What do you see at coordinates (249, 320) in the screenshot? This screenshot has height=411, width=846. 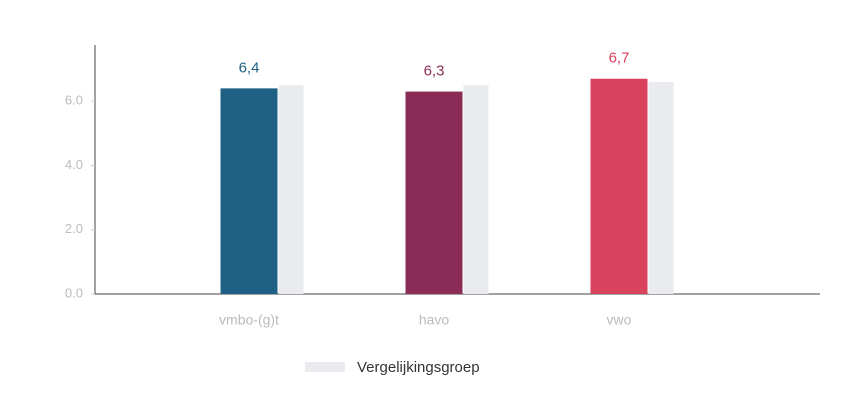 I see `x-tick-label: vmbo-(g)t` at bounding box center [249, 320].